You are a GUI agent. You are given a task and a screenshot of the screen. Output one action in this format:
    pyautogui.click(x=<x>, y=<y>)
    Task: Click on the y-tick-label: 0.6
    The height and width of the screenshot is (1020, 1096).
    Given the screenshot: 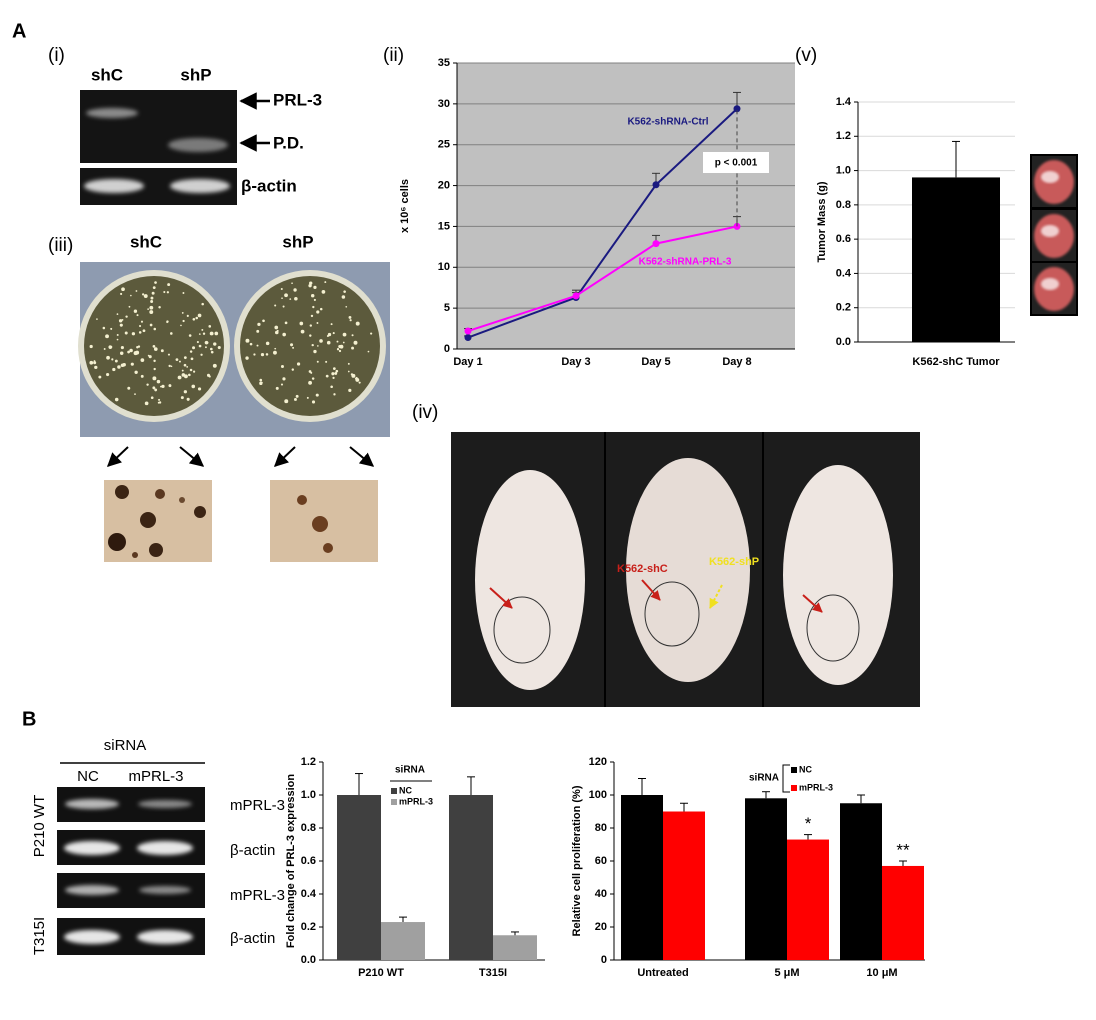 What is the action you would take?
    pyautogui.click(x=843, y=239)
    